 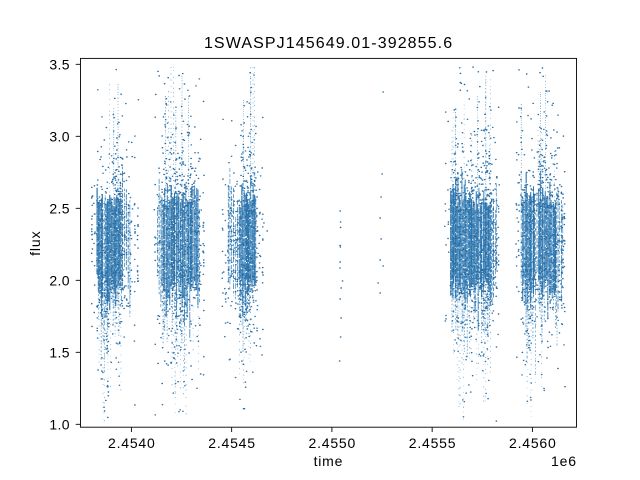 I want to click on svg-text: 2.4555, so click(x=433, y=443).